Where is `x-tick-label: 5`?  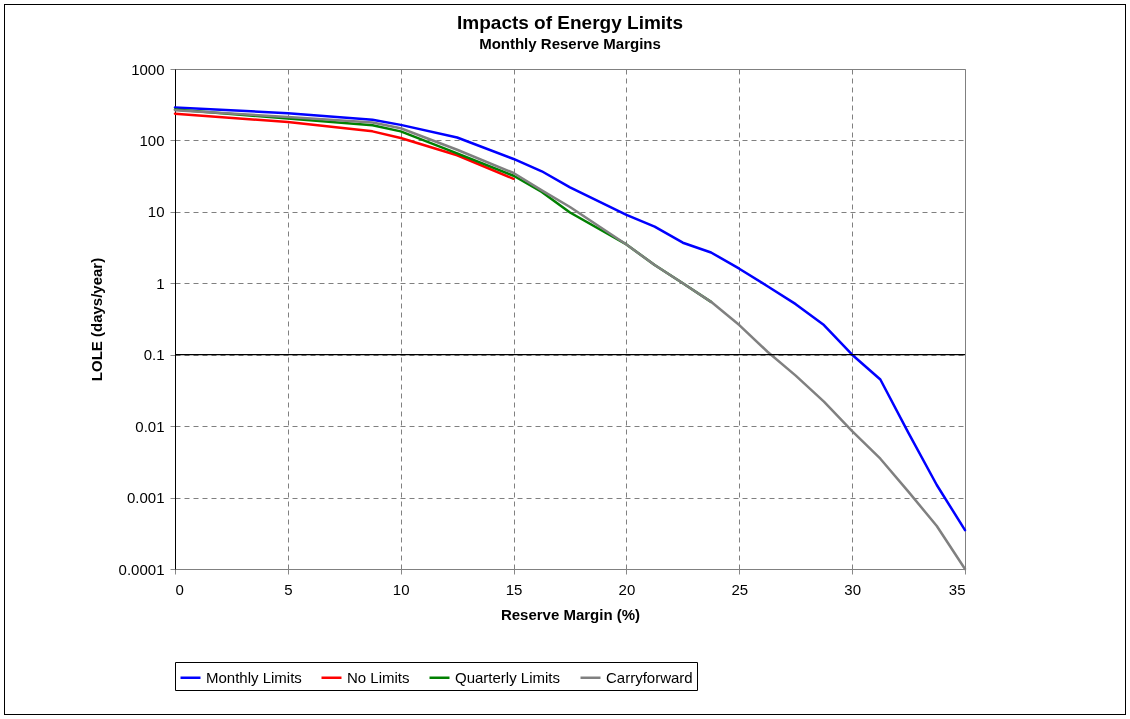 x-tick-label: 5 is located at coordinates (288, 589).